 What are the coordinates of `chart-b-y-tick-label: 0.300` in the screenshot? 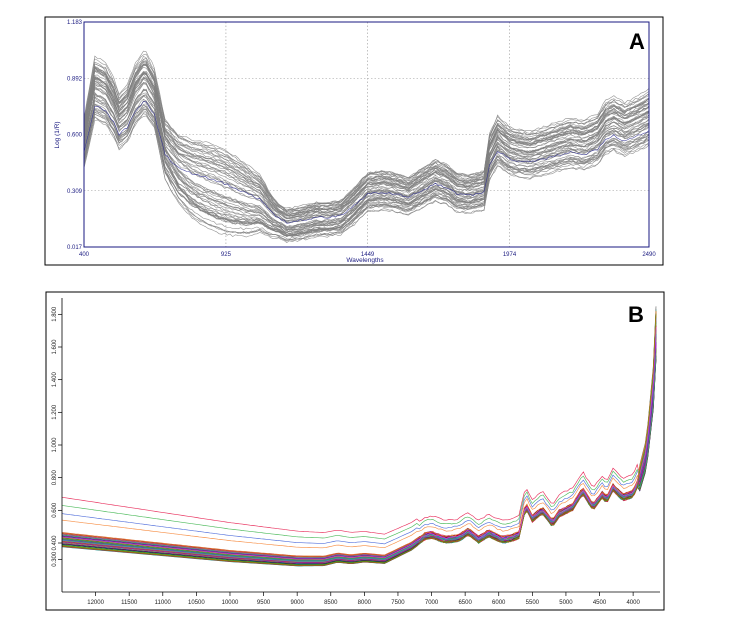 It's located at (55, 559).